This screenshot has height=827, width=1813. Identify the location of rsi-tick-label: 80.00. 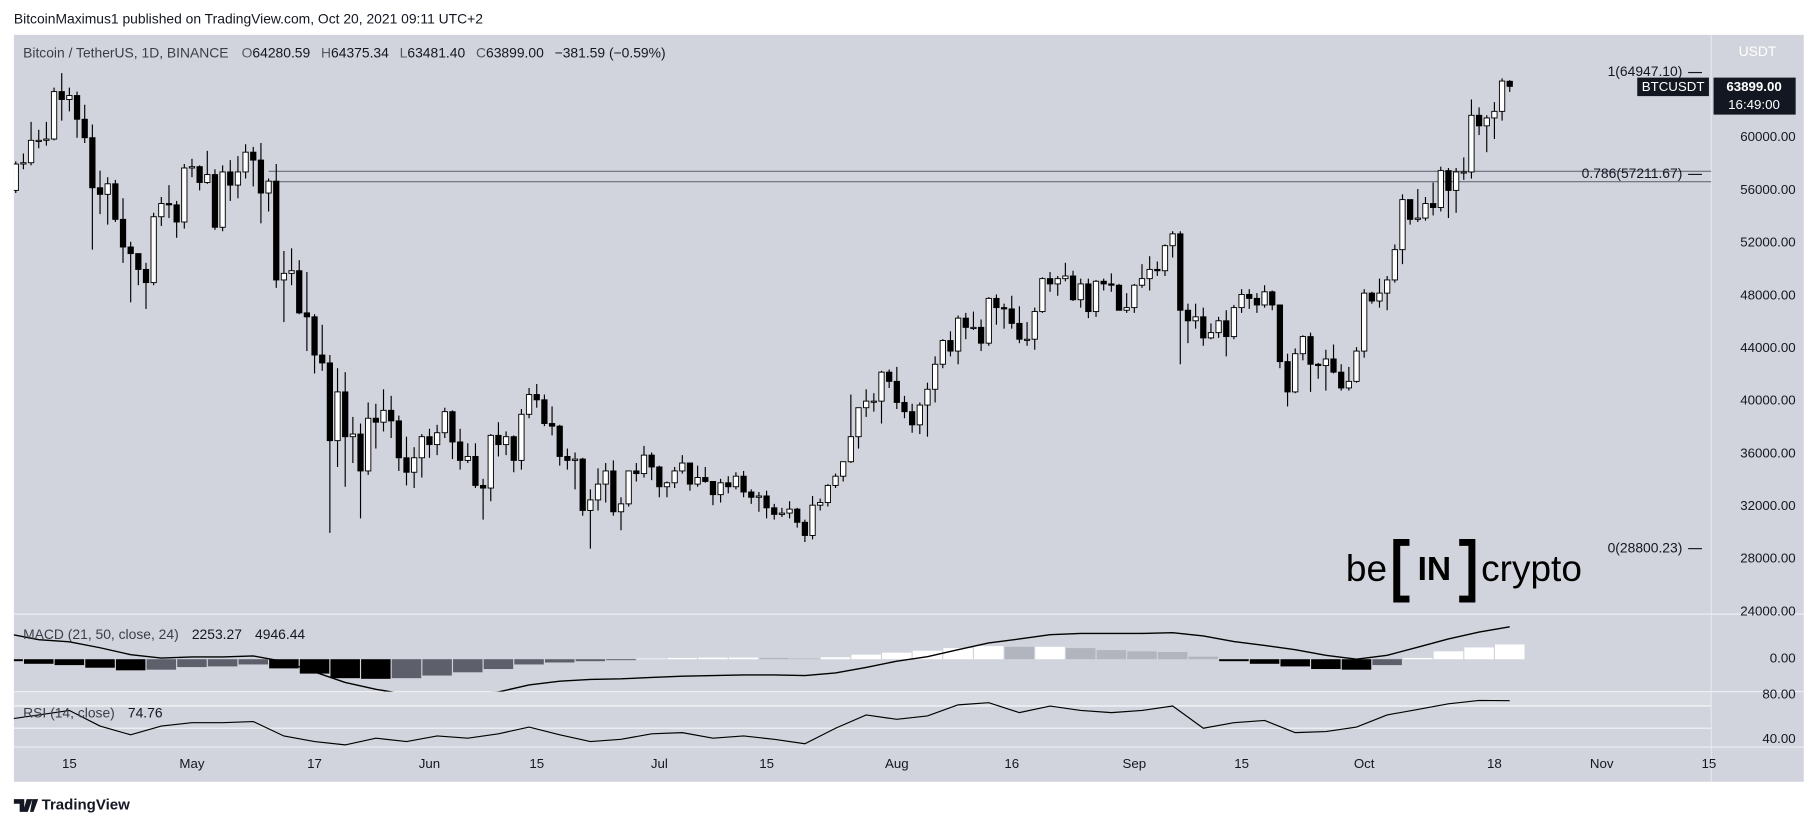
(1778, 693).